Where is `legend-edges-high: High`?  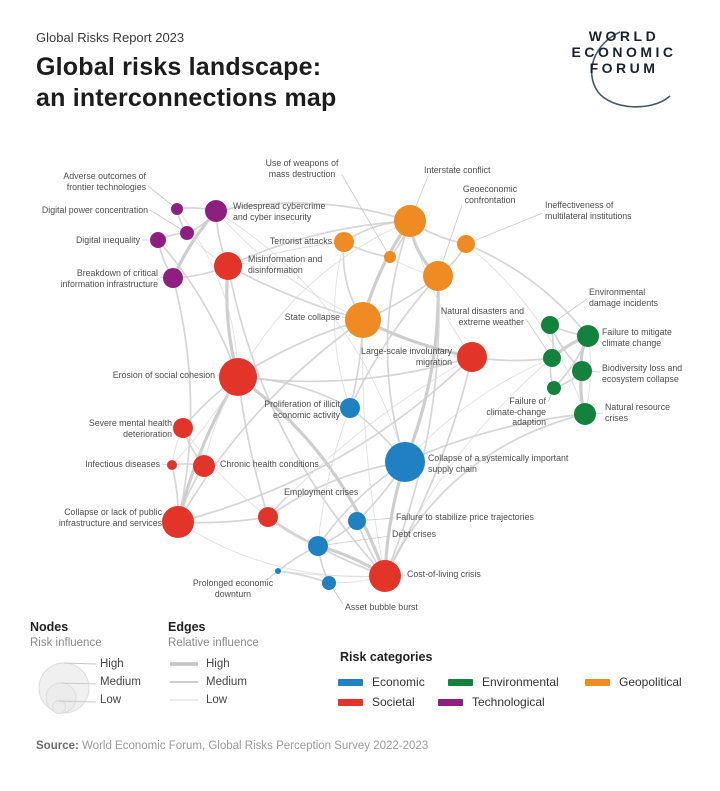 legend-edges-high: High is located at coordinates (218, 664).